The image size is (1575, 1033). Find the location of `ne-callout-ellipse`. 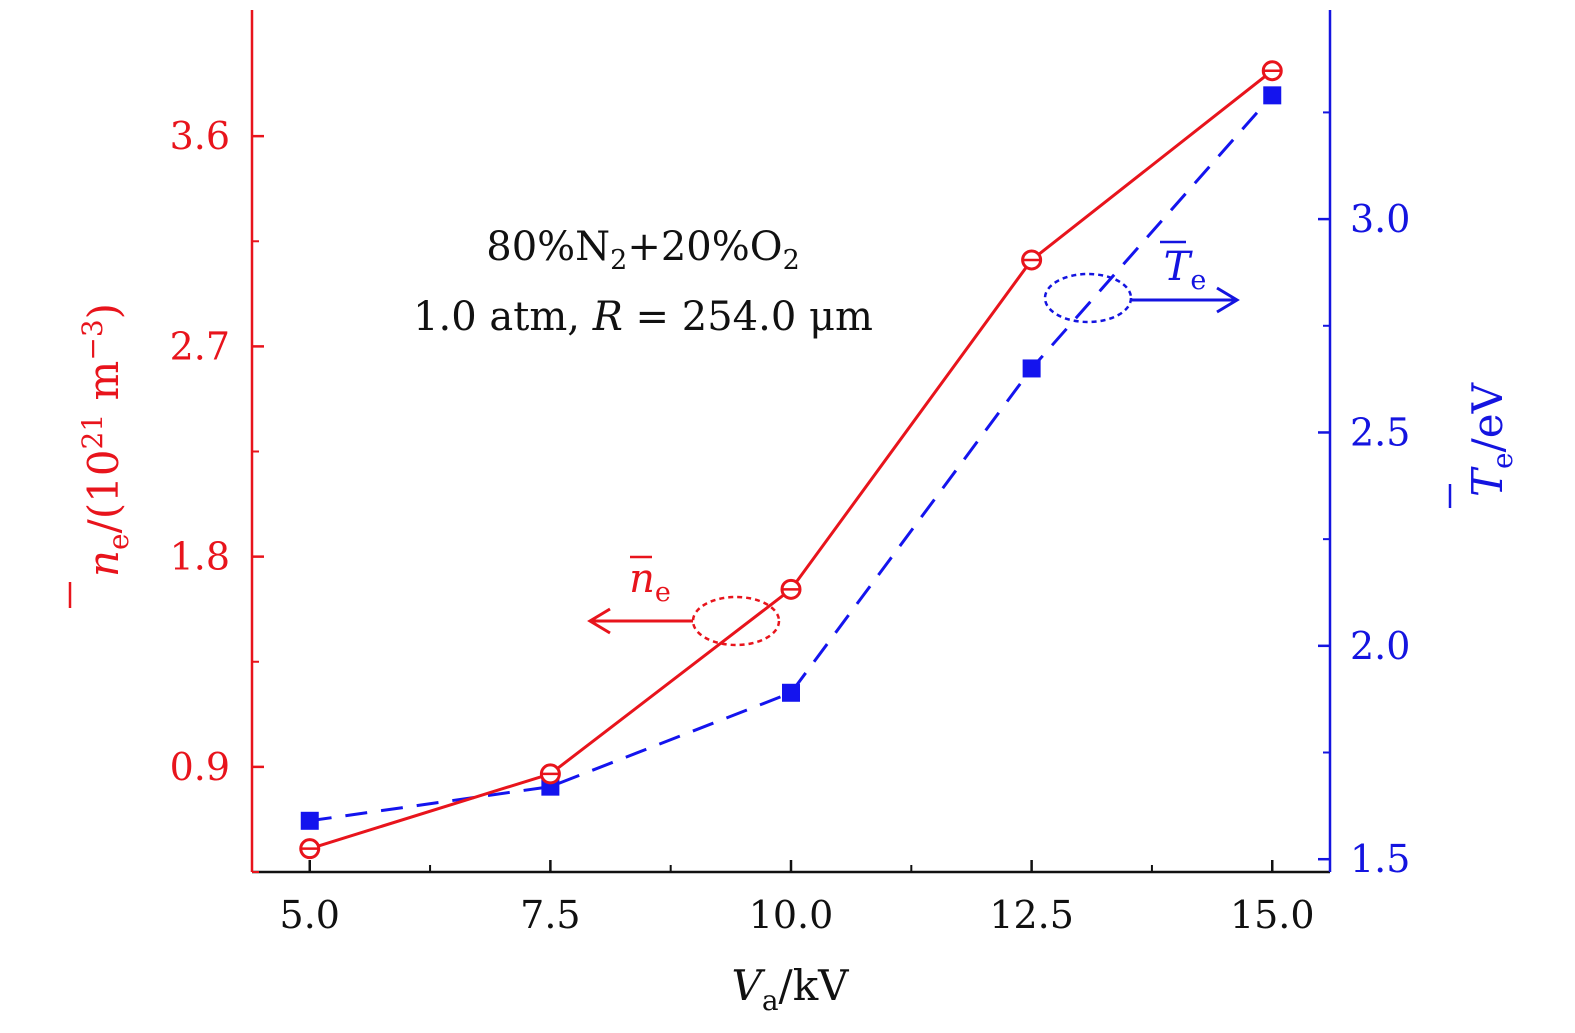

ne-callout-ellipse is located at coordinates (736, 621).